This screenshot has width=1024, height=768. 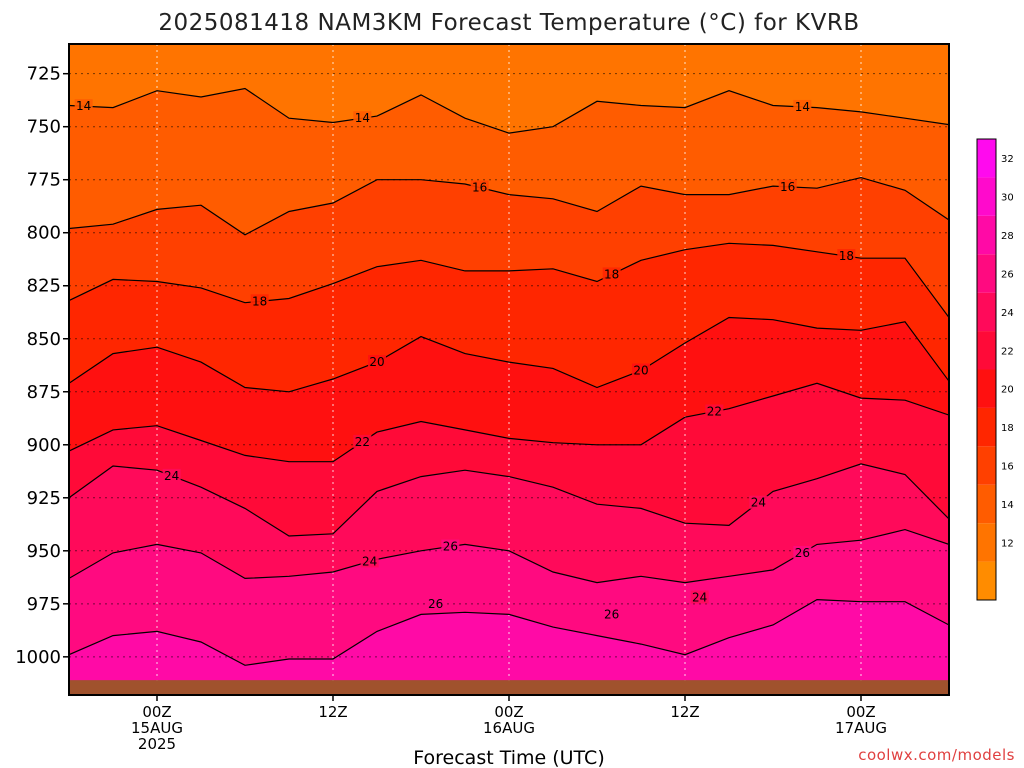 I want to click on colorbar-label-18: 18, so click(x=1007, y=428).